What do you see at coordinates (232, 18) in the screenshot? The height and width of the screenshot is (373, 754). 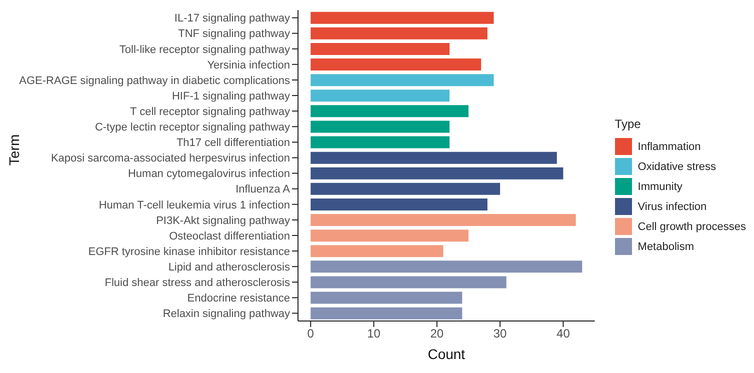 I see `y-tick-label: IL-17 signaling pathway` at bounding box center [232, 18].